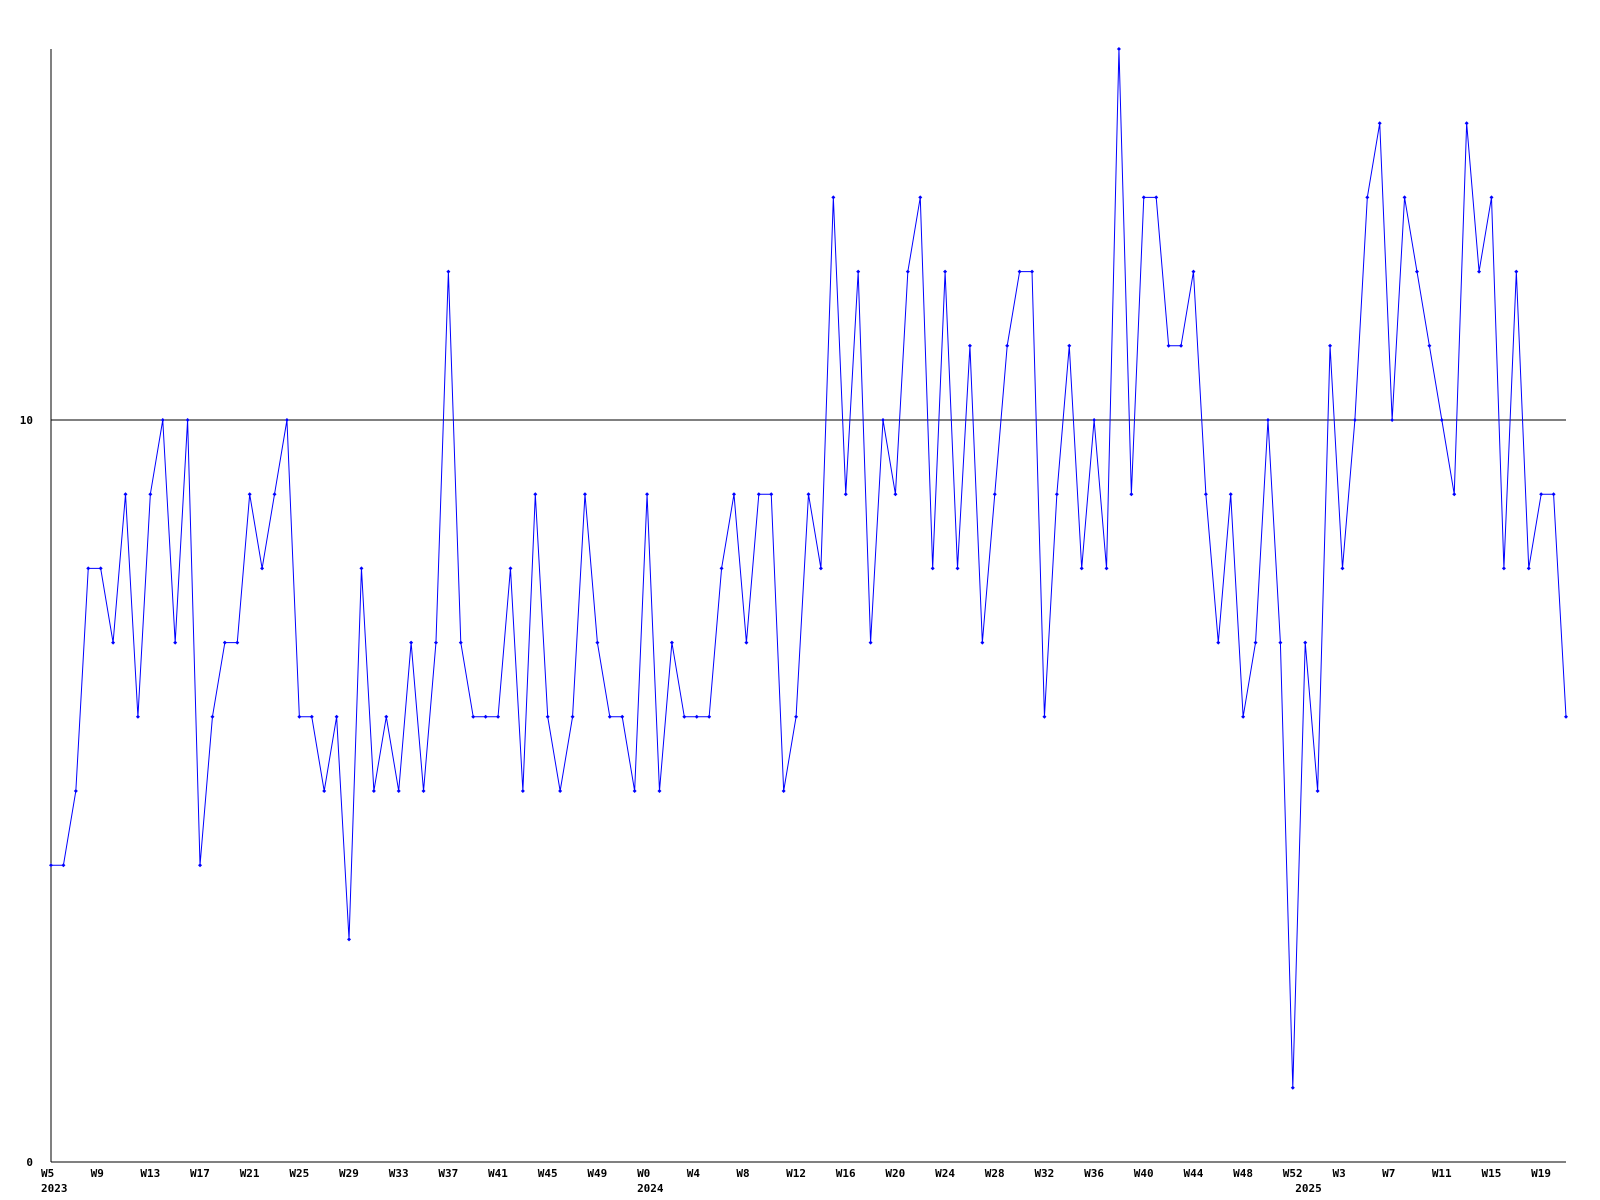 Image resolution: width=1600 pixels, height=1200 pixels. What do you see at coordinates (895, 1173) in the screenshot?
I see `x-tick-label: W20` at bounding box center [895, 1173].